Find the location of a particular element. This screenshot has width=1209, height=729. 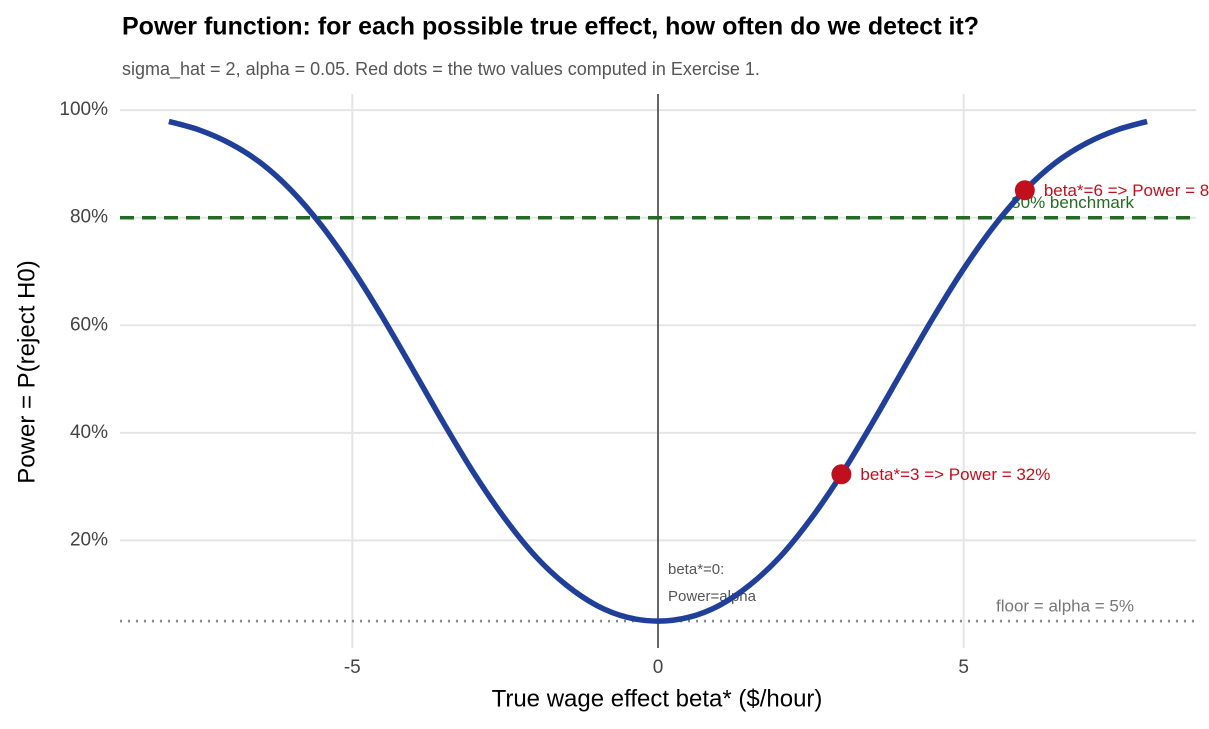

annotation: beta*=0: is located at coordinates (696, 569).